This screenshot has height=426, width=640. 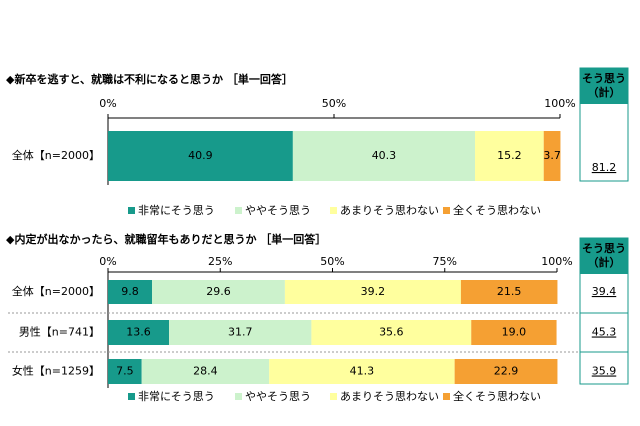 What do you see at coordinates (220, 261) in the screenshot?
I see `x-tick-label: 25%` at bounding box center [220, 261].